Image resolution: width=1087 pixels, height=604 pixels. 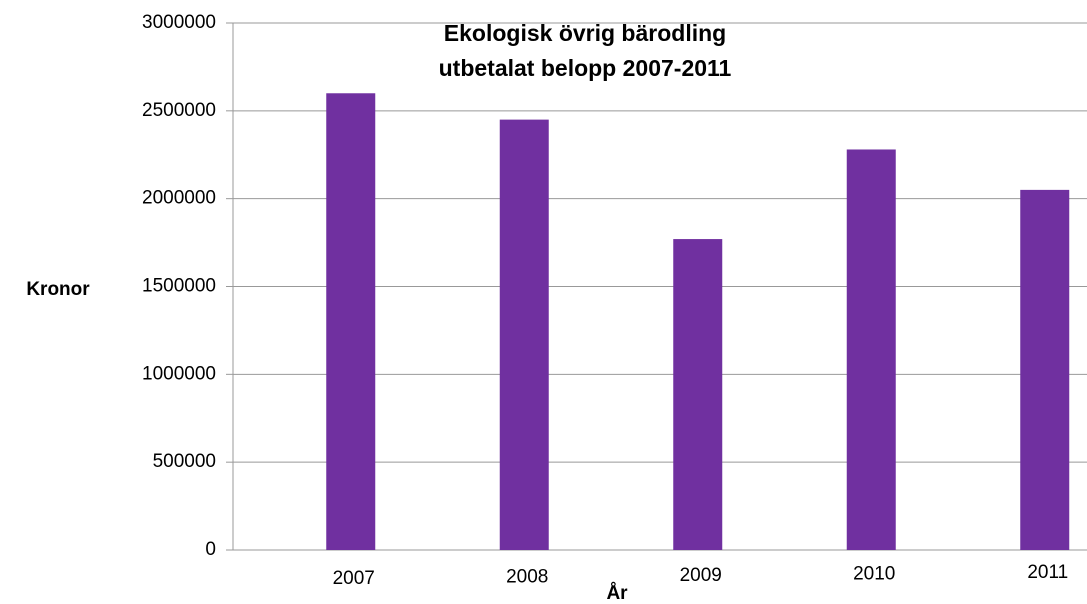 What do you see at coordinates (179, 110) in the screenshot?
I see `y-tick-label: 2500000` at bounding box center [179, 110].